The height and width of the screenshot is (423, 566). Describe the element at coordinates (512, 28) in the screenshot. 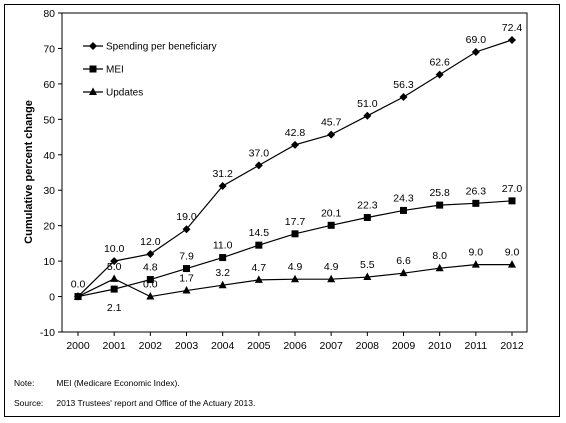

I see `data-label: 72.4` at that location.